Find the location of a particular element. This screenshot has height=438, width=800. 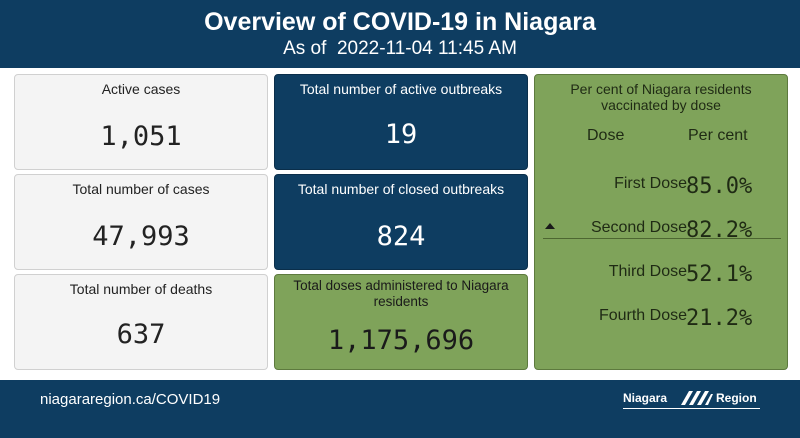

total-deaths-label: Total number of deaths is located at coordinates (141, 289).